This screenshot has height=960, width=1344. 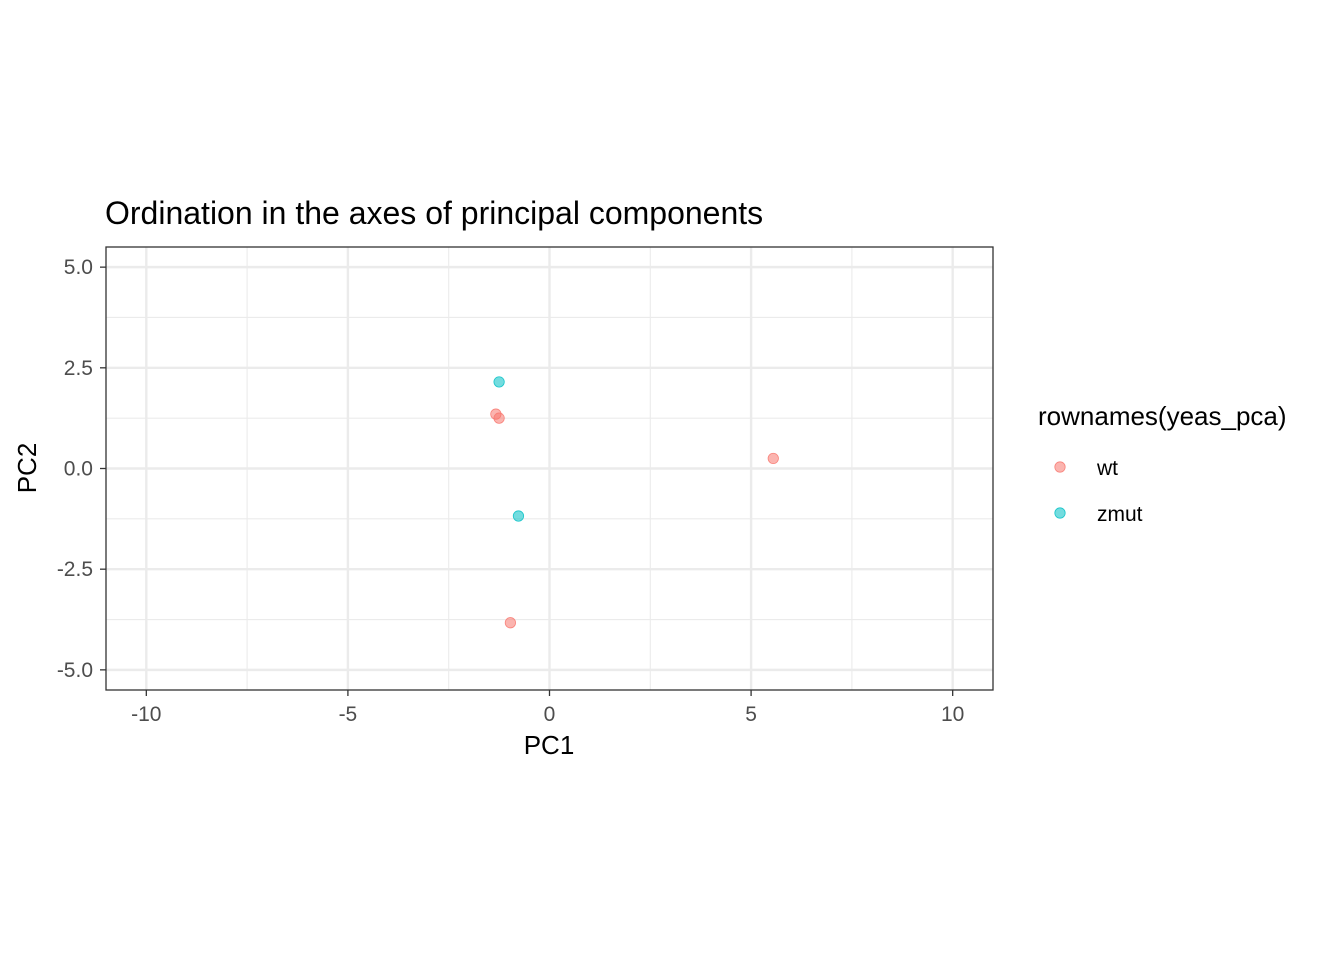 I want to click on data-points, so click(x=634, y=502).